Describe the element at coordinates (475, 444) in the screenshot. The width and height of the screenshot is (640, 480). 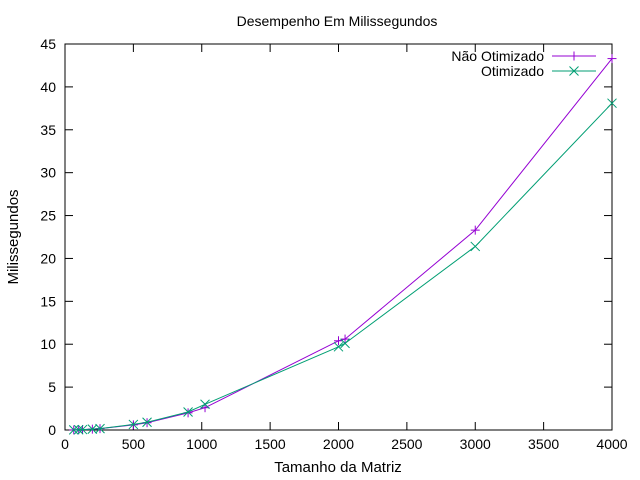
I see `x-tick-label: 3000` at that location.